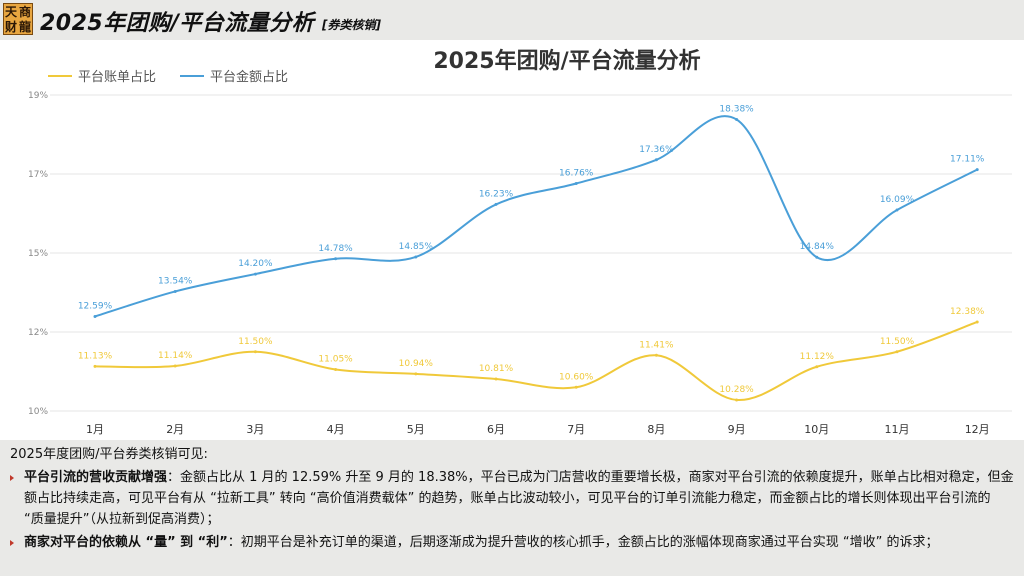 The image size is (1024, 576). I want to click on legend-label-bill: 平台账单占比, so click(117, 77).